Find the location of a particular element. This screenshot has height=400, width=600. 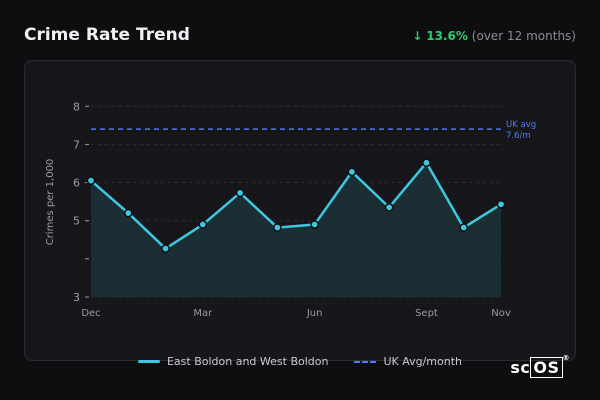

chart-legend: East Boldon and West Boldon UK Avg/month is located at coordinates (300, 361).